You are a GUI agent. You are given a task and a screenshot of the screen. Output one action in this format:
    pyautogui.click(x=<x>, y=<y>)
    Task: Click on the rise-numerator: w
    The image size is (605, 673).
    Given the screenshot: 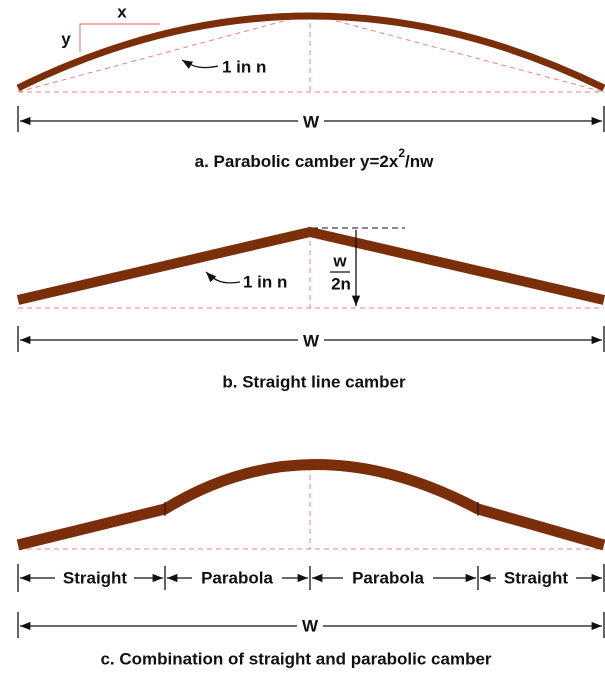 What is the action you would take?
    pyautogui.click(x=339, y=260)
    